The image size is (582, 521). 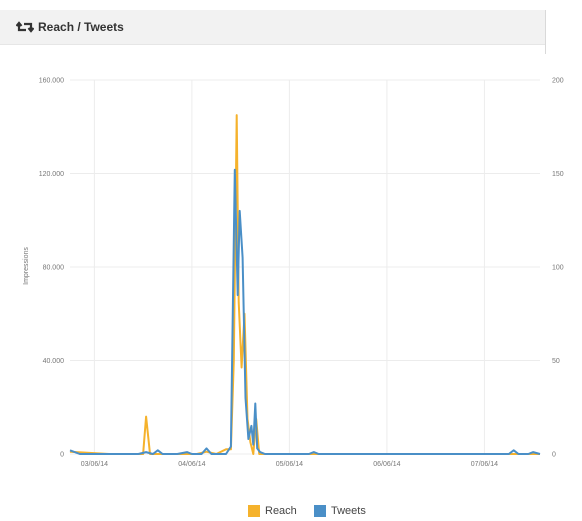 What do you see at coordinates (26, 266) in the screenshot?
I see `y-axis-title: Impressions` at bounding box center [26, 266].